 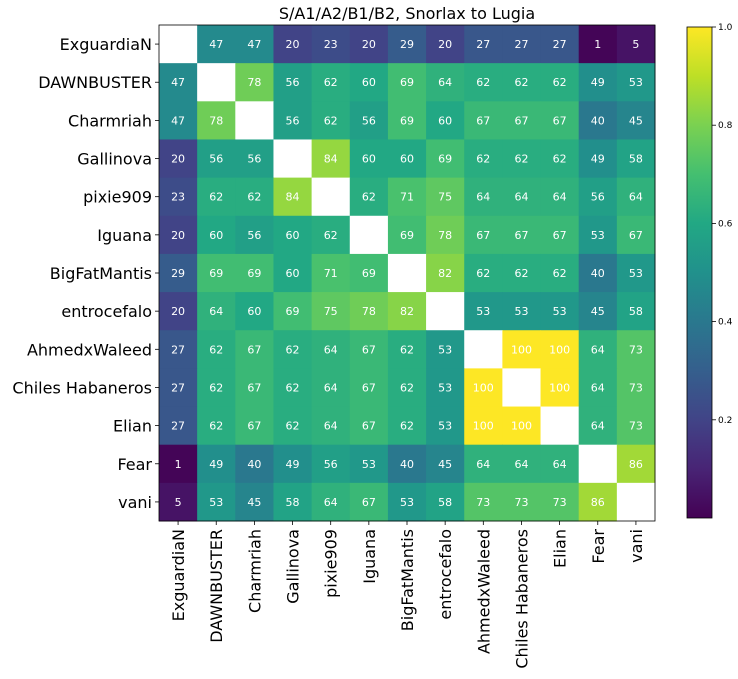 What do you see at coordinates (709, 271) in the screenshot?
I see `colorbar: 0.2 0.4 0.6 0.8 1.0` at bounding box center [709, 271].